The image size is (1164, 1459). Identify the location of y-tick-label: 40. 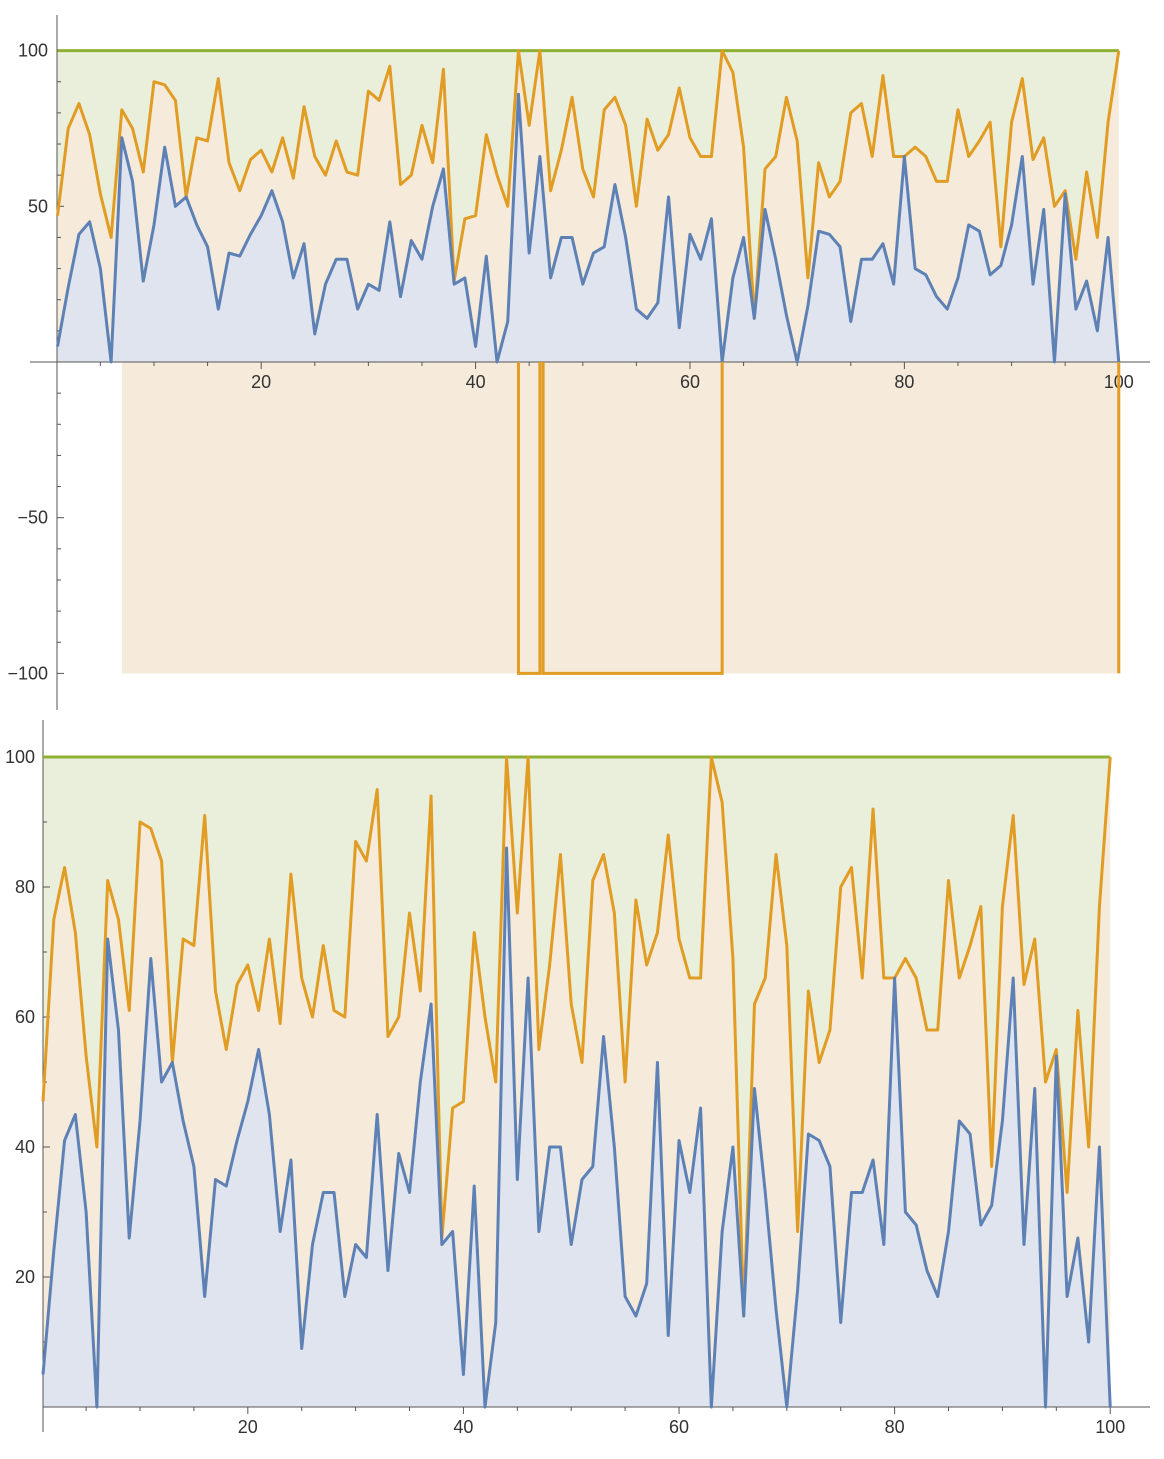
(25, 1147).